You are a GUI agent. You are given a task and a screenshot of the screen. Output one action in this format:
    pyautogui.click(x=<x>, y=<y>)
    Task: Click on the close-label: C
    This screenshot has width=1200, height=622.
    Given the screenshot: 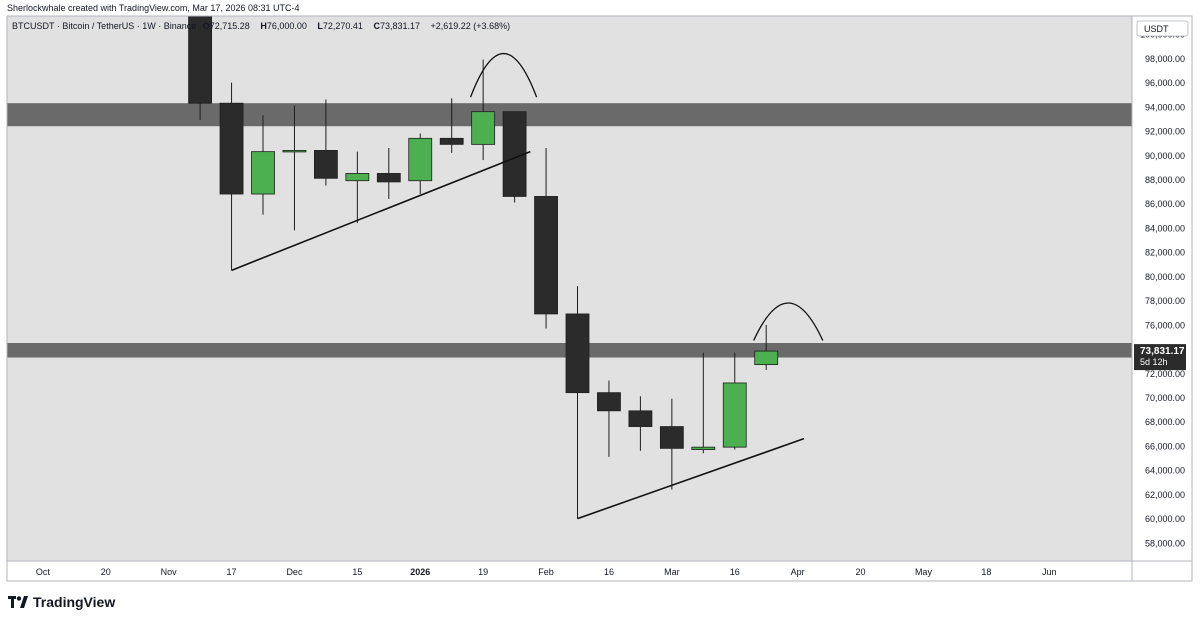 What is the action you would take?
    pyautogui.click(x=376, y=26)
    